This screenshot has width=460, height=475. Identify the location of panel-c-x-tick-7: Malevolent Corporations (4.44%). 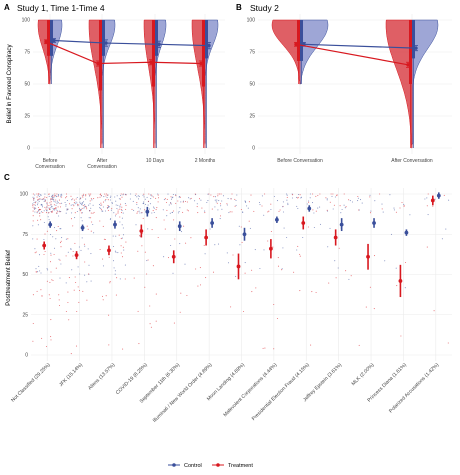
(250, 390).